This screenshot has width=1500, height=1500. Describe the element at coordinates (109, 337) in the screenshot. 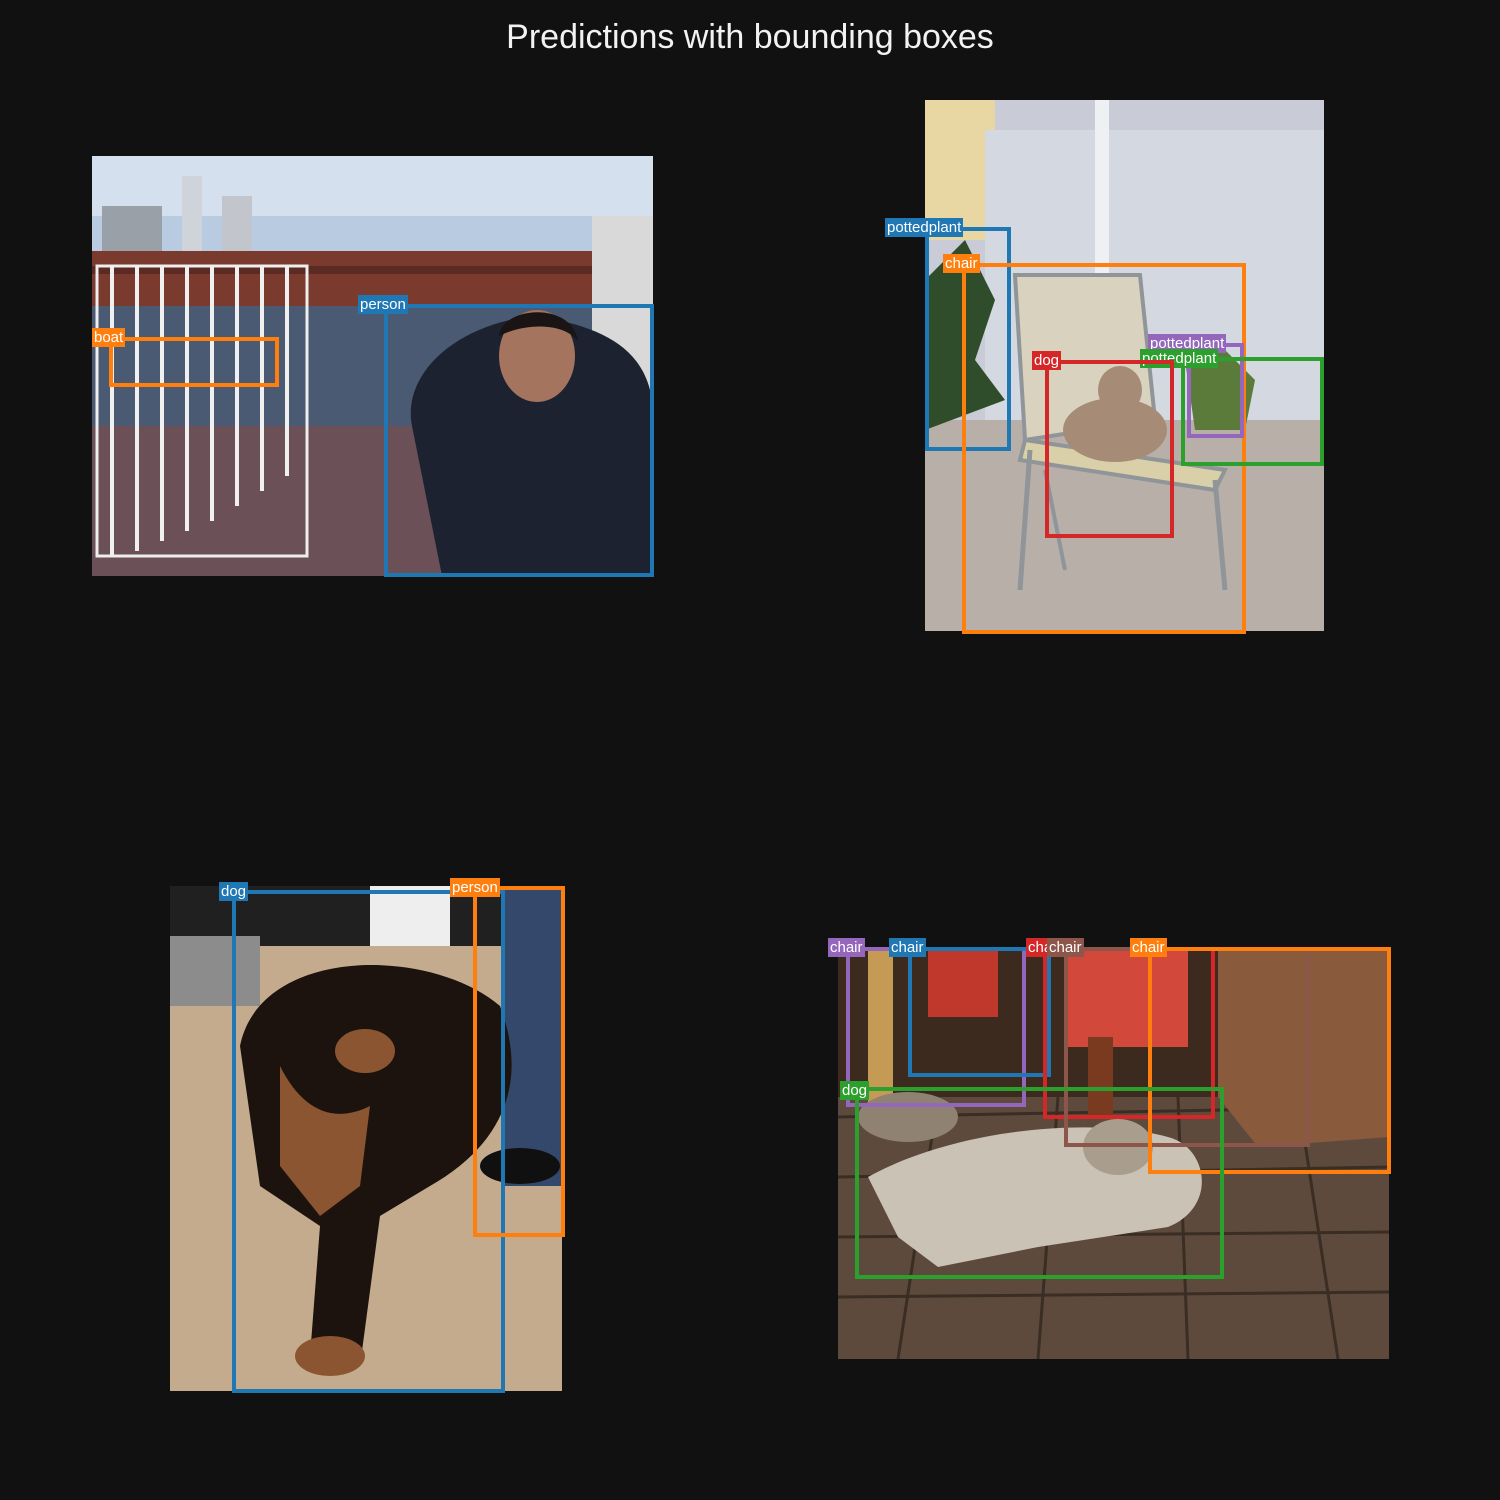

I see `bbox-label-boat: boat` at that location.